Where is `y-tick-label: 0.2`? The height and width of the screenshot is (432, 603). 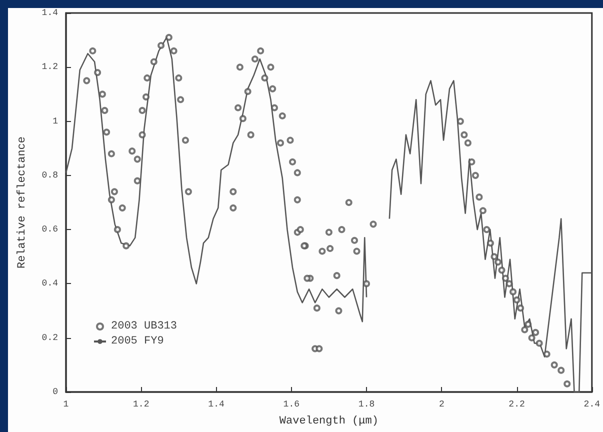 y-tick-label: 0.2 is located at coordinates (50, 337).